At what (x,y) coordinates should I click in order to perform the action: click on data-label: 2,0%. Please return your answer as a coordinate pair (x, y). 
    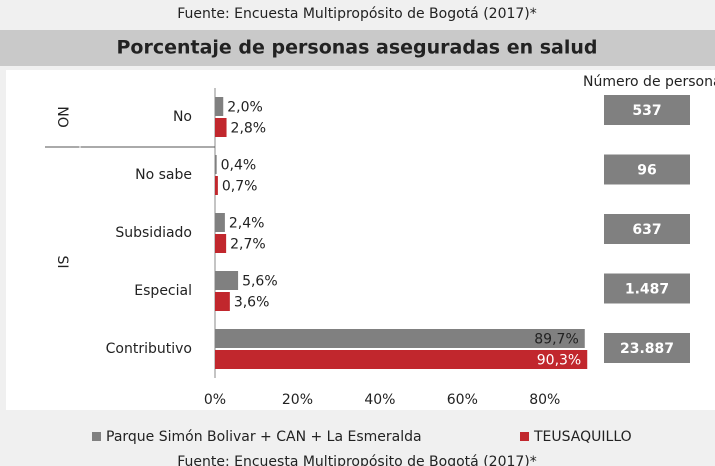
    Looking at the image, I should click on (245, 108).